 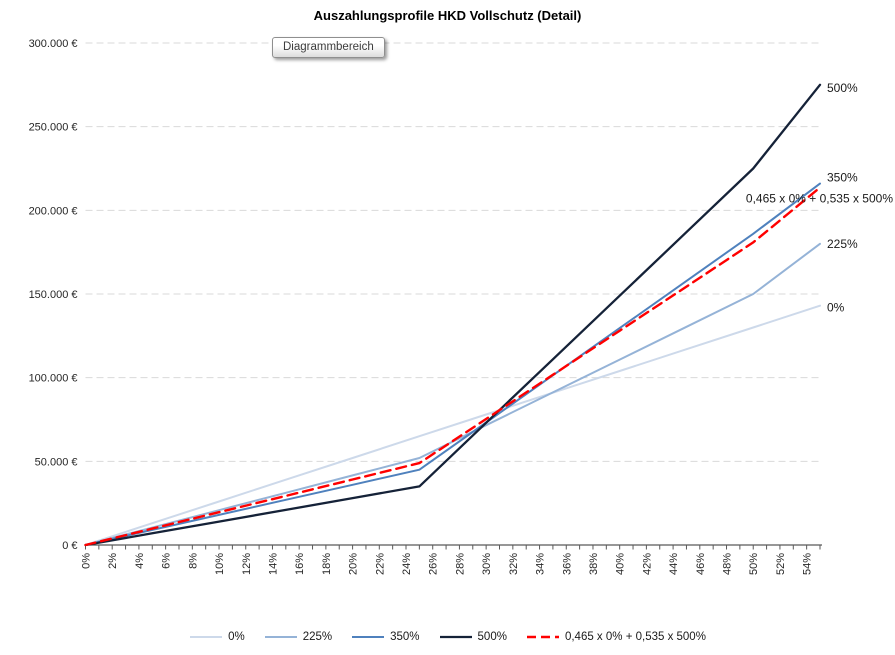 I want to click on y-axis-tick-label: 300.000 €, so click(x=53, y=44).